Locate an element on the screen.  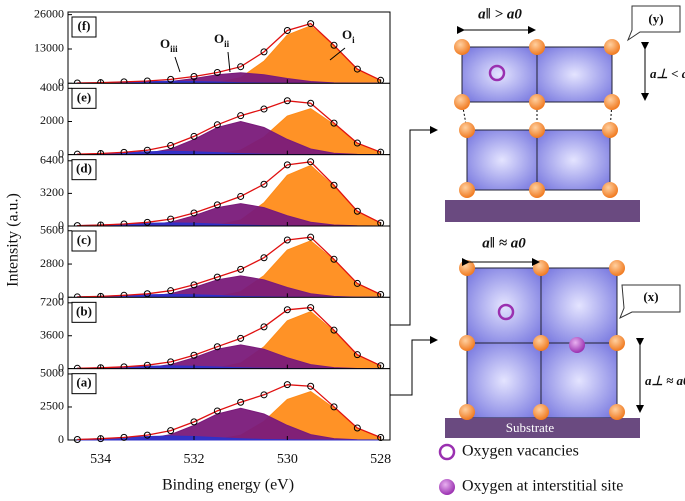
y-tick-label: 5000 is located at coordinates (52, 373).